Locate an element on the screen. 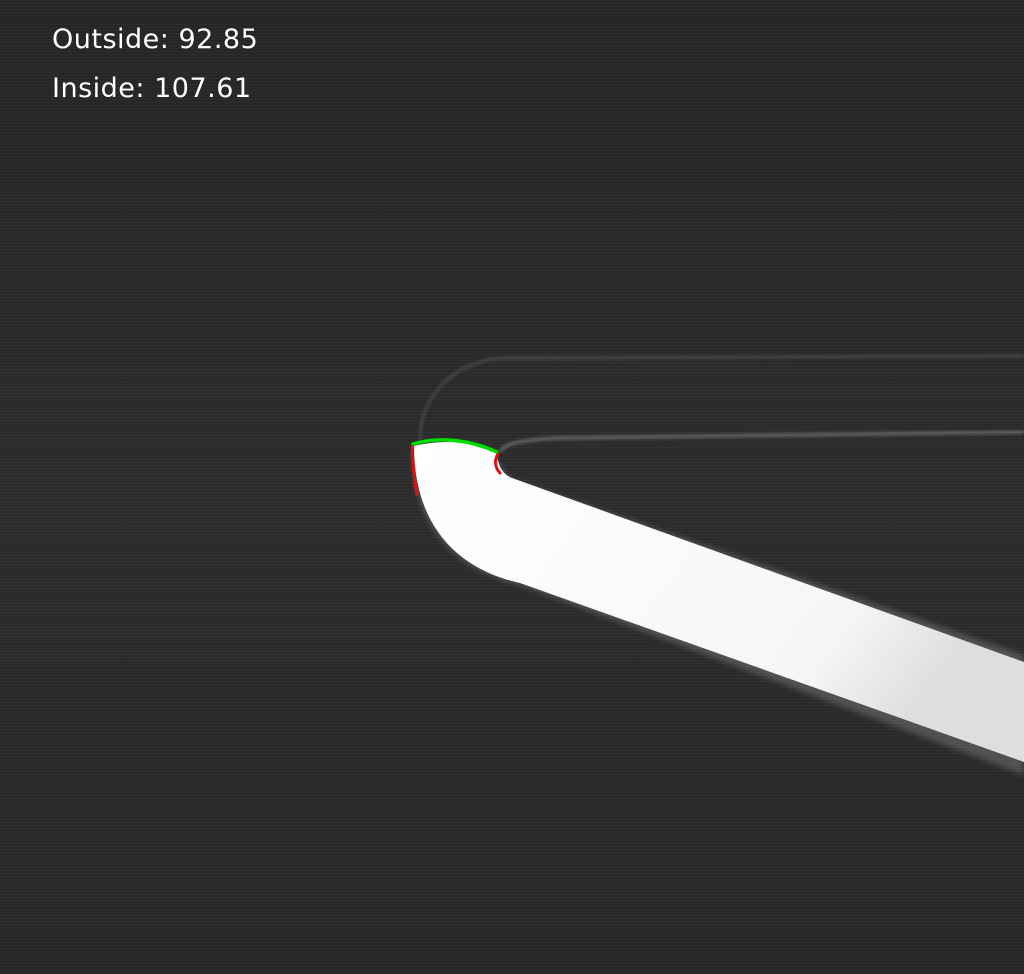  inside-readout: Inside: 107.61 is located at coordinates (152, 88).